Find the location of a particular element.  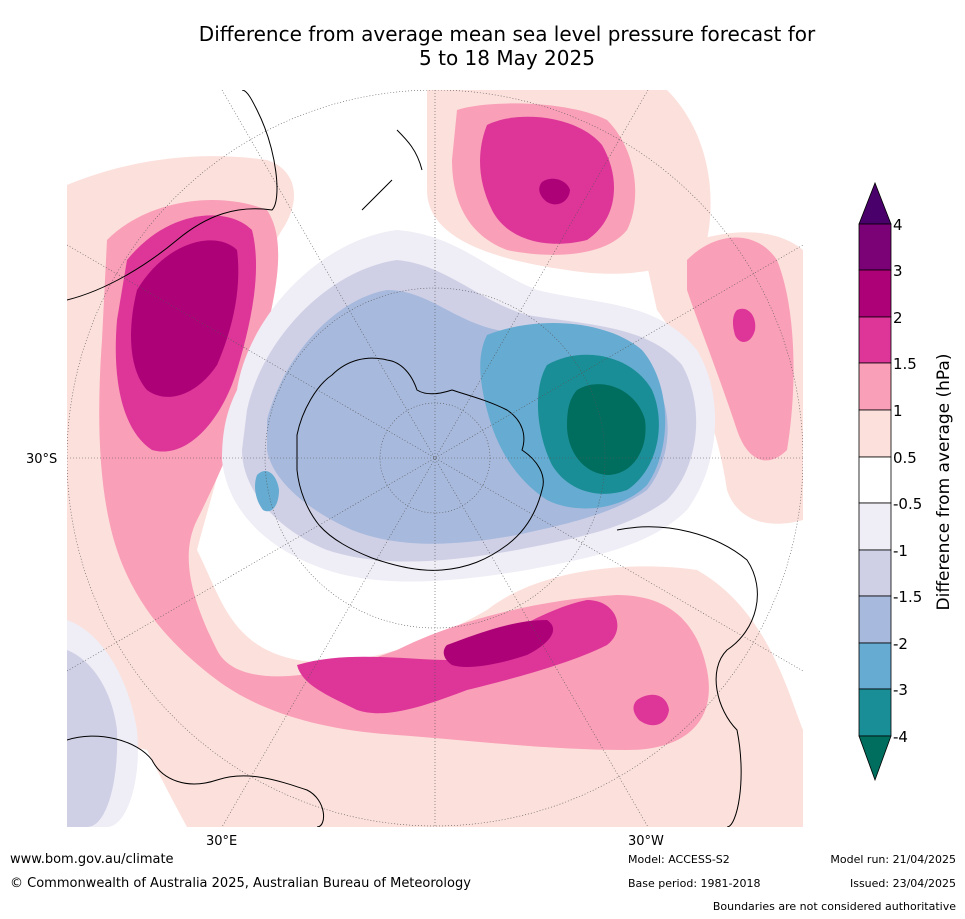

colorbar-tick-neg-1: -1 is located at coordinates (900, 551).